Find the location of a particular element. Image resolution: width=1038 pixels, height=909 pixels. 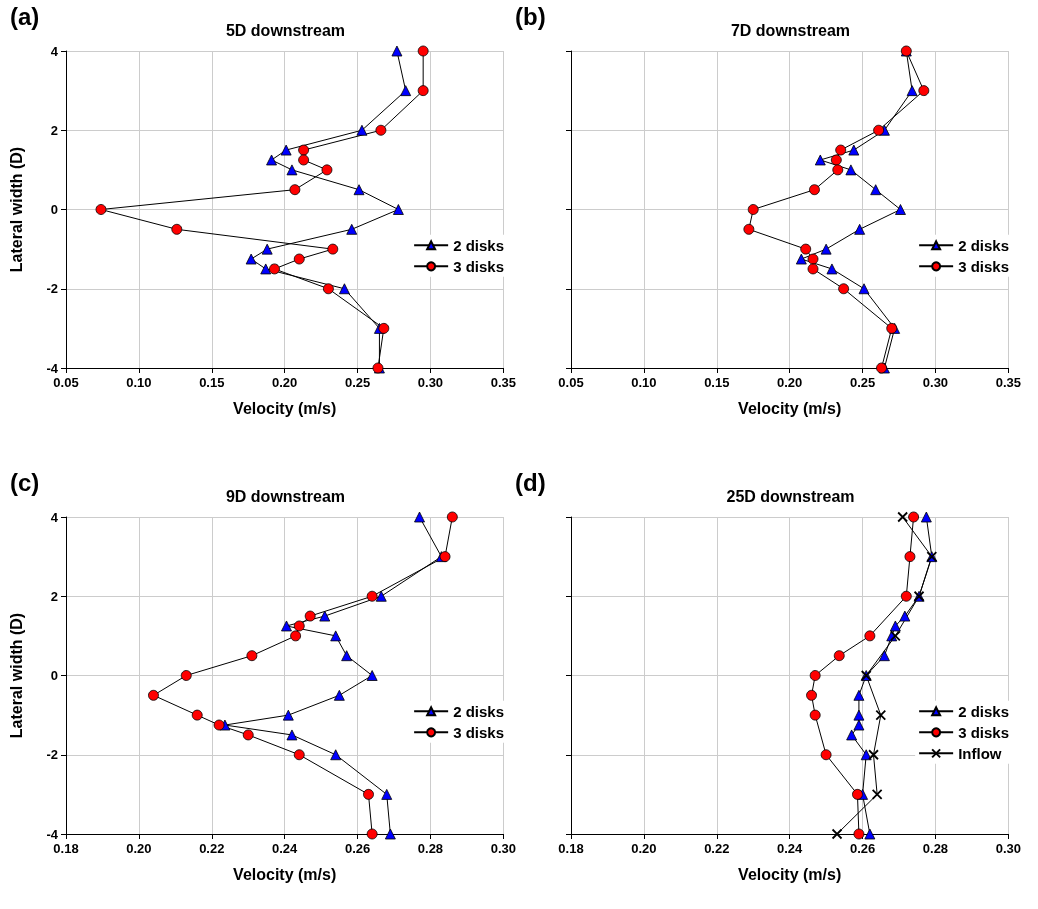

text: (c) is located at coordinates (25, 482).